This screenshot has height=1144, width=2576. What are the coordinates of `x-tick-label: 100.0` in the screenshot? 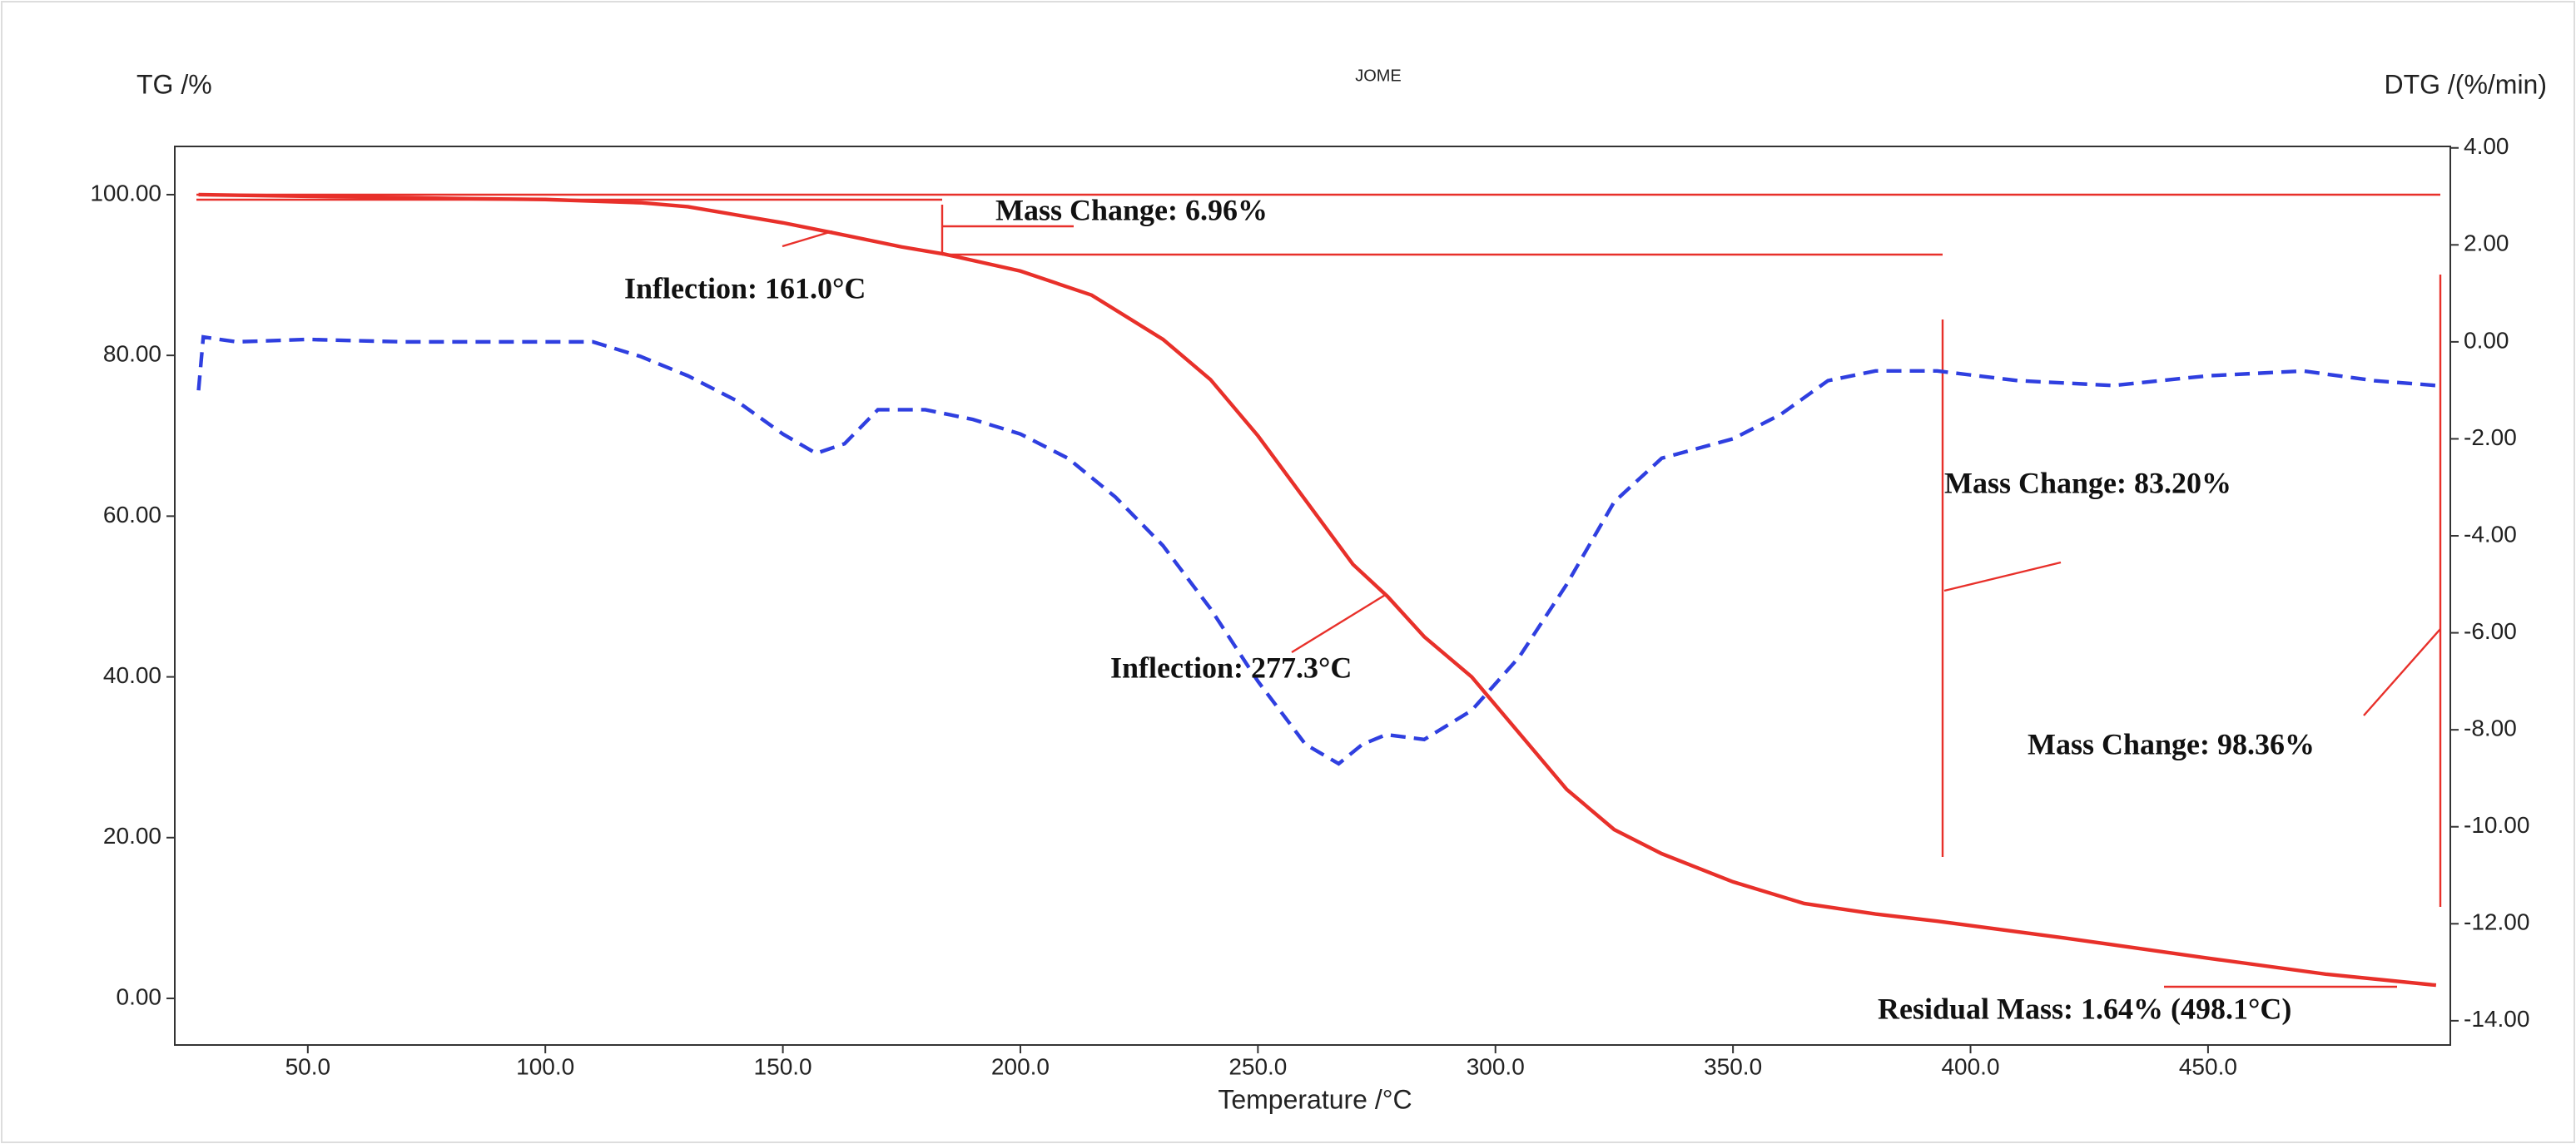 It's located at (545, 1066).